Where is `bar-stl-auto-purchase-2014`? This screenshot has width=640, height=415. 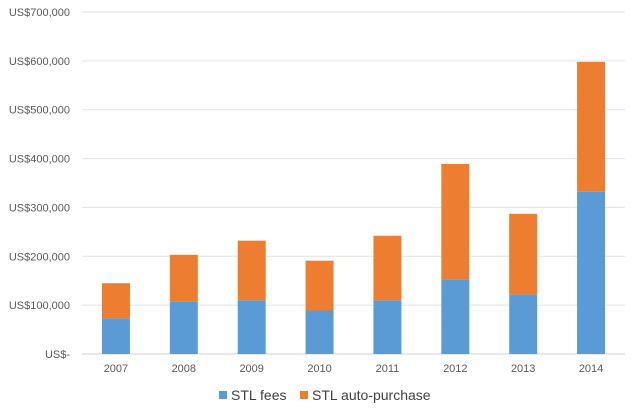
bar-stl-auto-purchase-2014 is located at coordinates (591, 126).